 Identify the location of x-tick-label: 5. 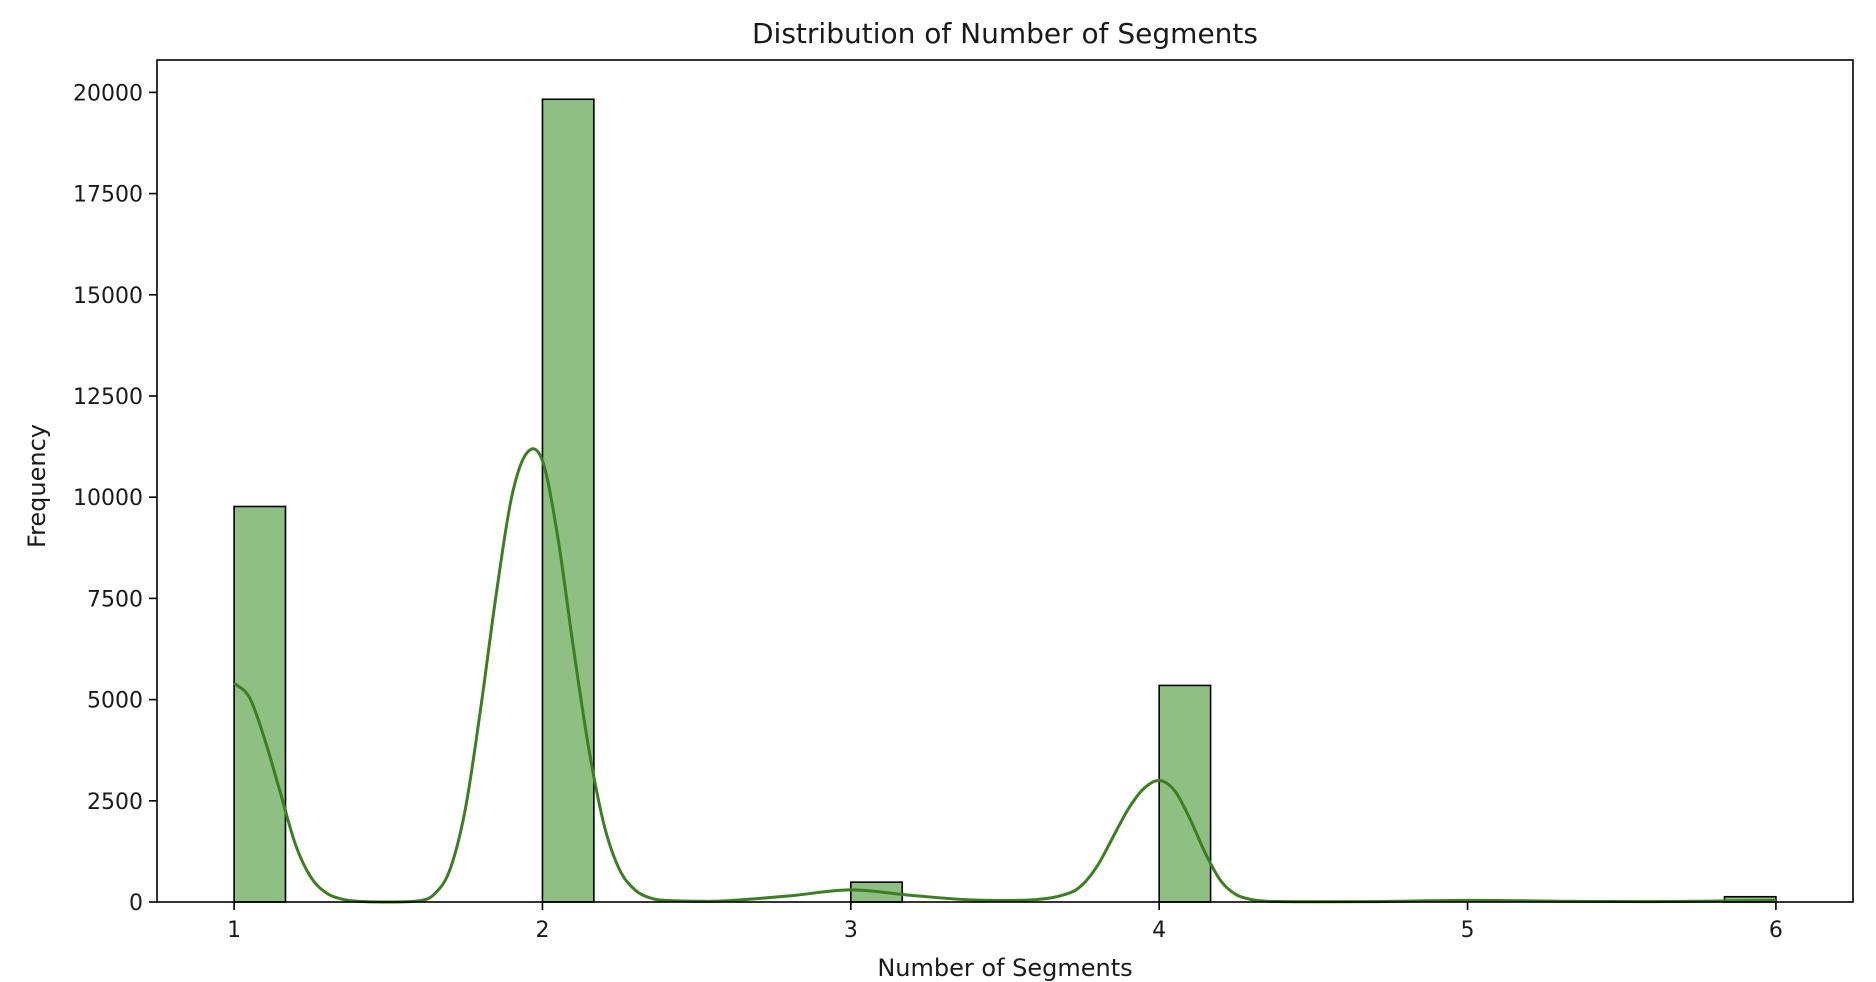
(1468, 930).